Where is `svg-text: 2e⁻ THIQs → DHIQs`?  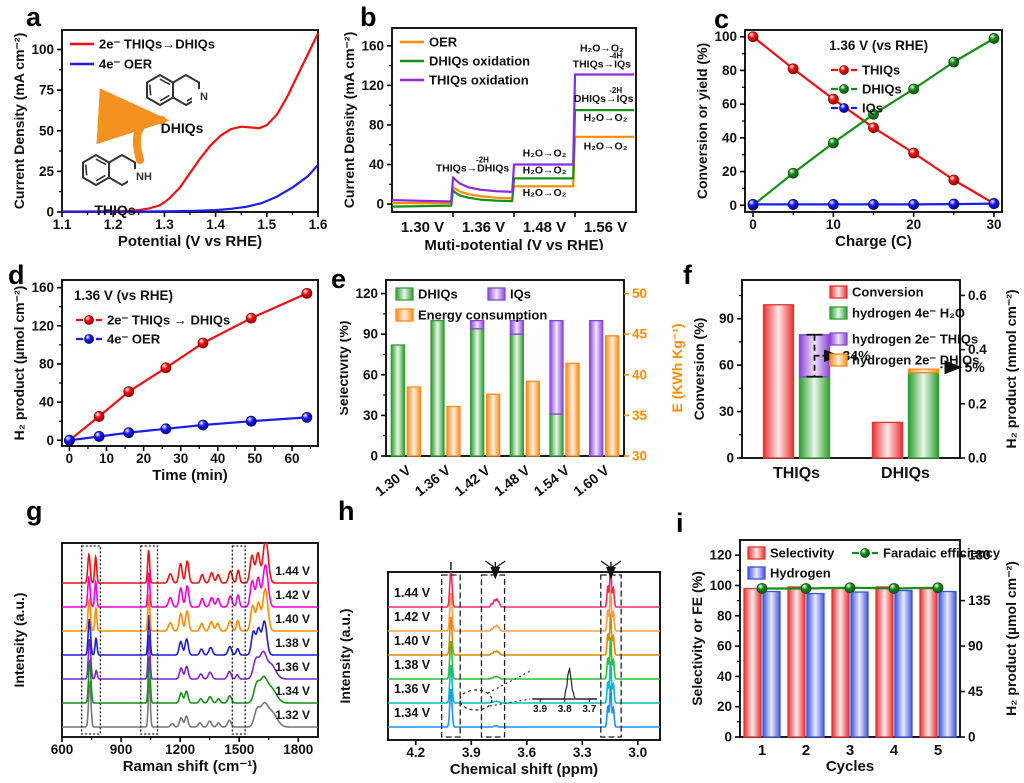 svg-text: 2e⁻ THIQs → DHIQs is located at coordinates (168, 320).